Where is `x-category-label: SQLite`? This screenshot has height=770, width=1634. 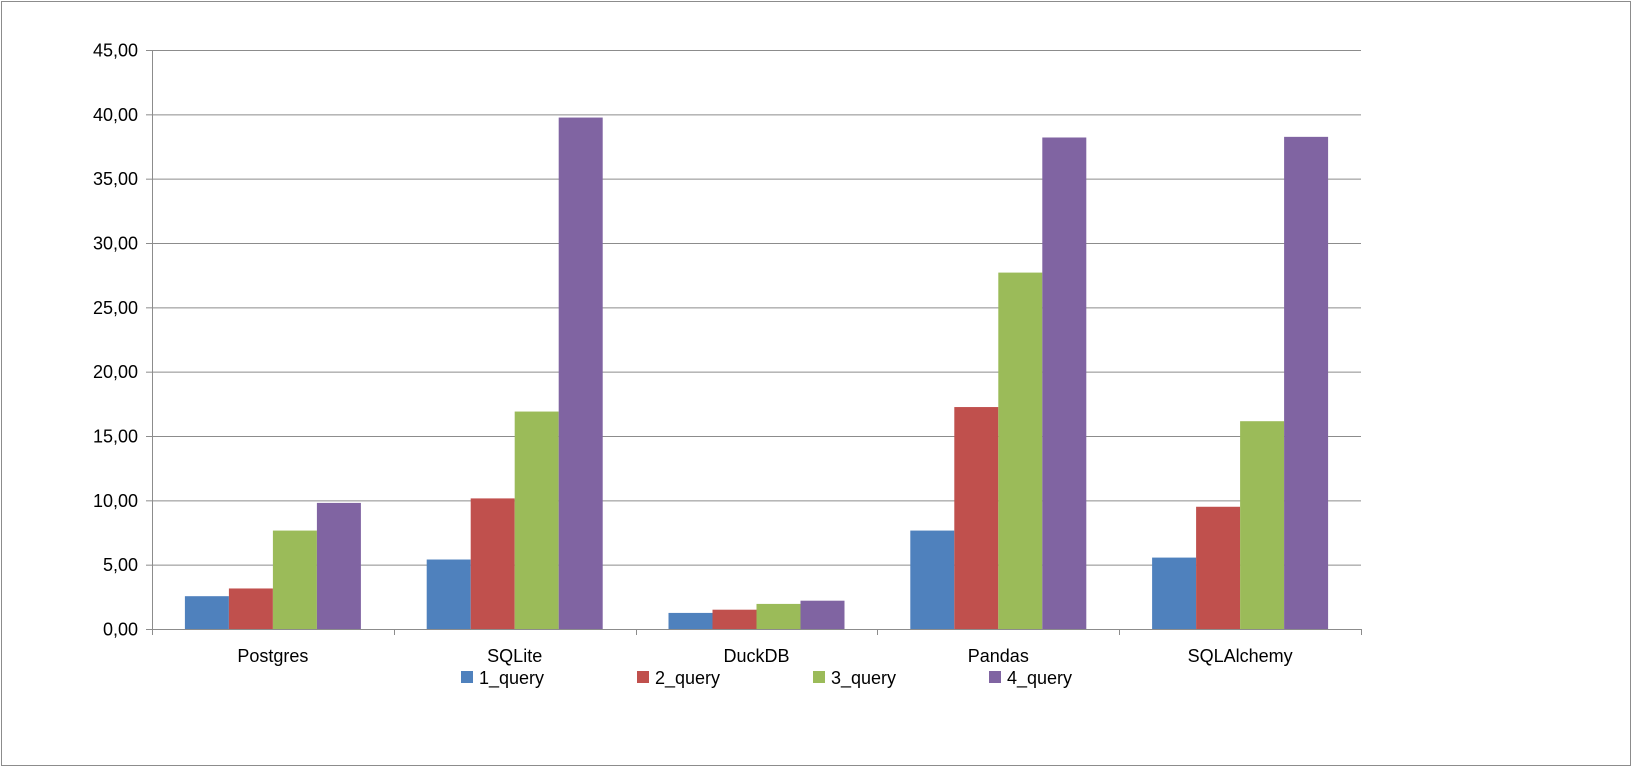
x-category-label: SQLite is located at coordinates (514, 656).